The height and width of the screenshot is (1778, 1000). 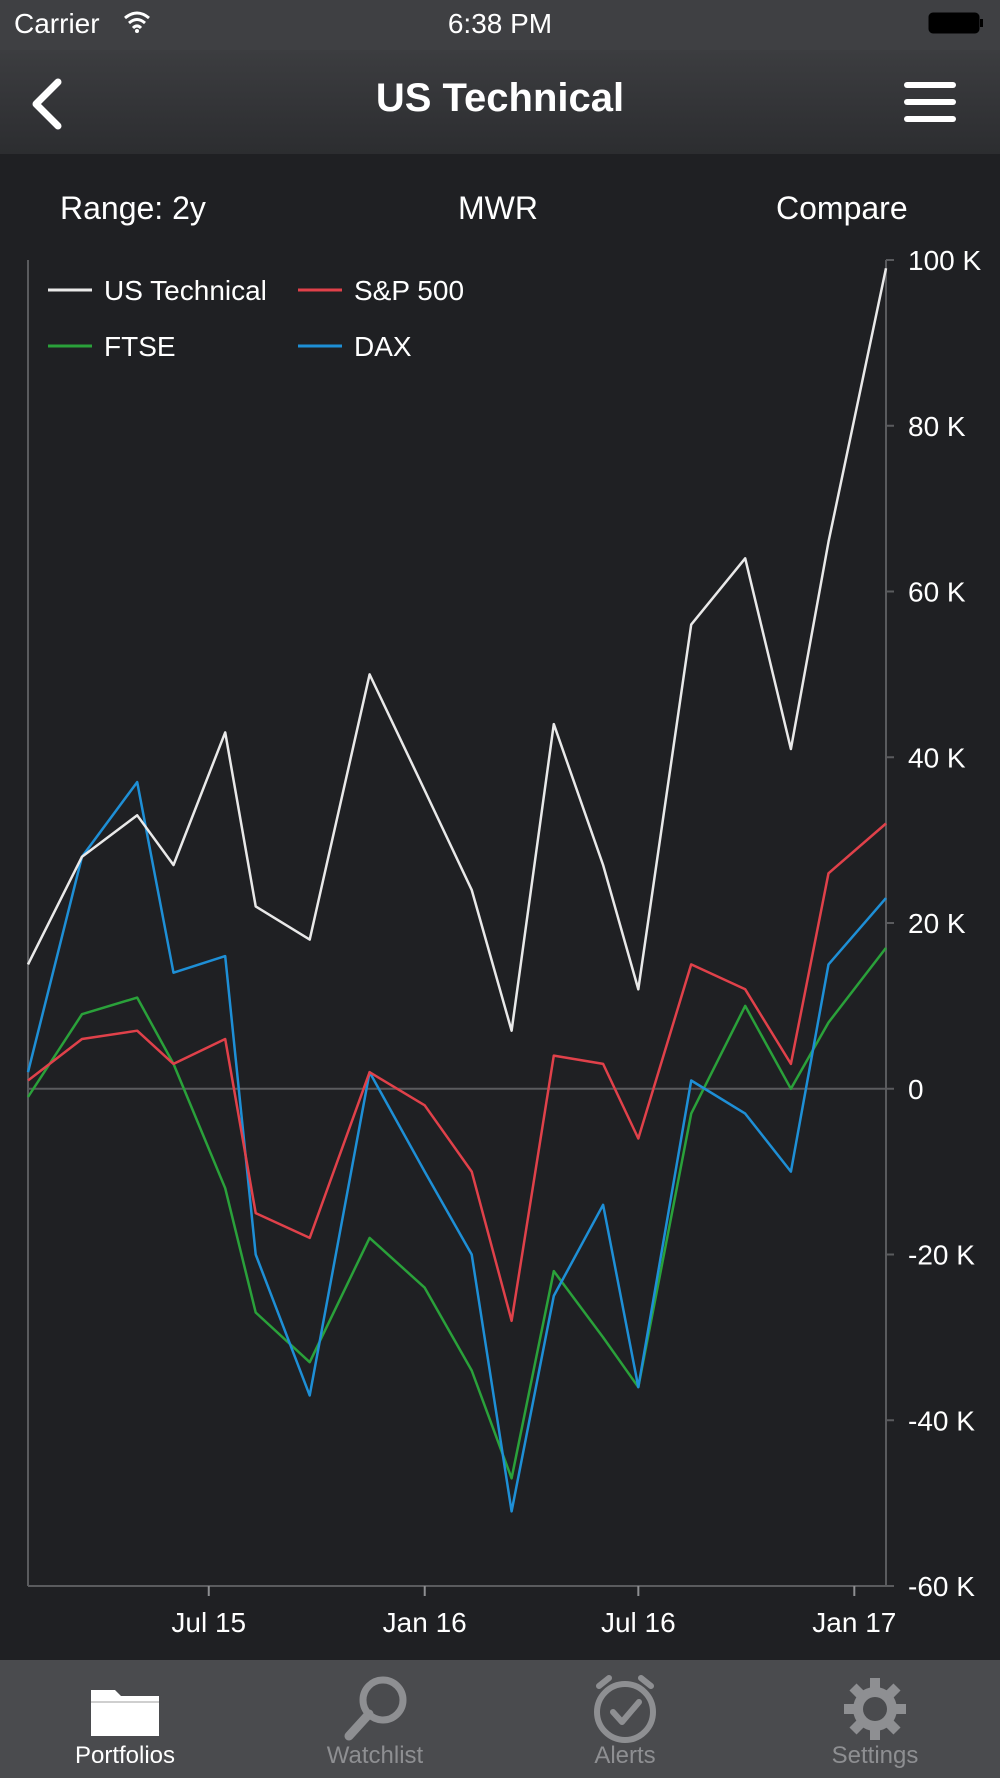 I want to click on page-title: US Technical, so click(x=500, y=98).